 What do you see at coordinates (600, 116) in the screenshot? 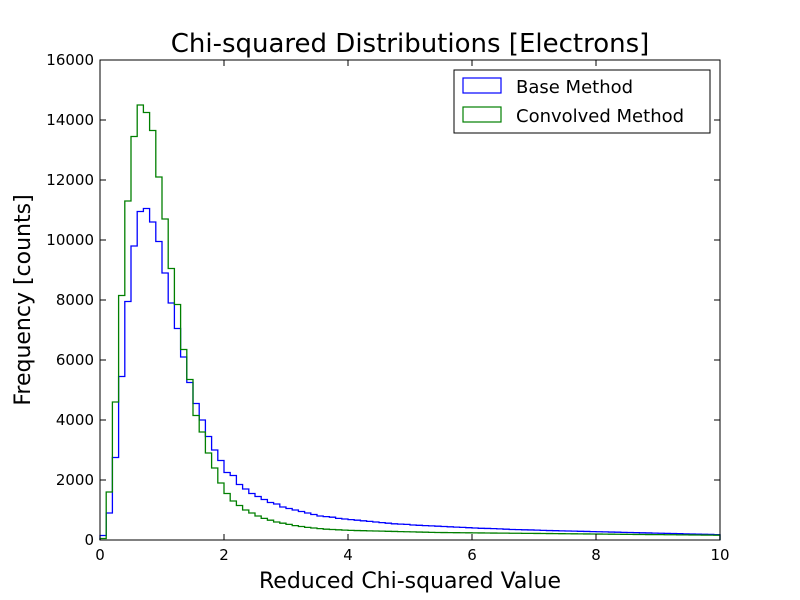
I see `legend-label-convolved-method: Convolved Method` at bounding box center [600, 116].